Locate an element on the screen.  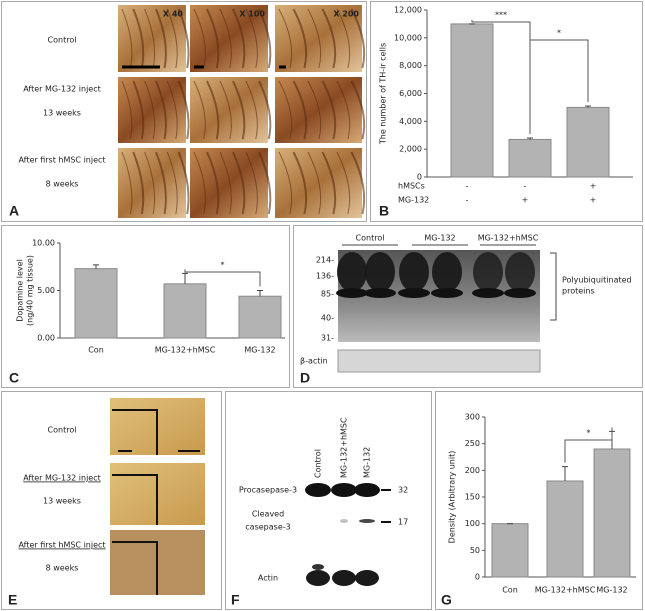
size-marker: 32 is located at coordinates (403, 490).